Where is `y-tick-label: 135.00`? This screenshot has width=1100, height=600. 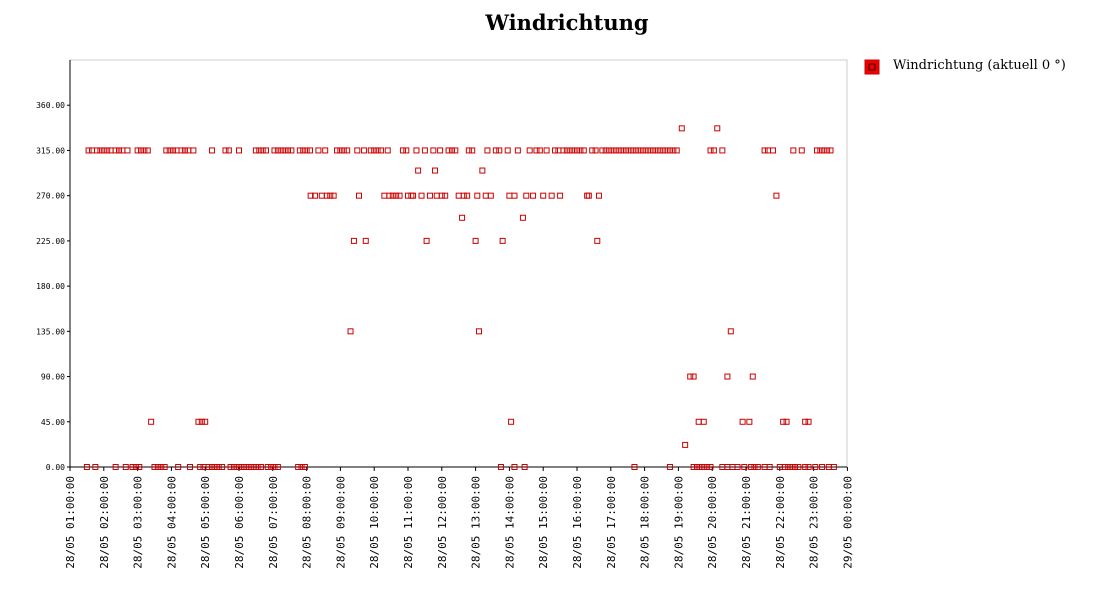 y-tick-label: 135.00 is located at coordinates (50, 331).